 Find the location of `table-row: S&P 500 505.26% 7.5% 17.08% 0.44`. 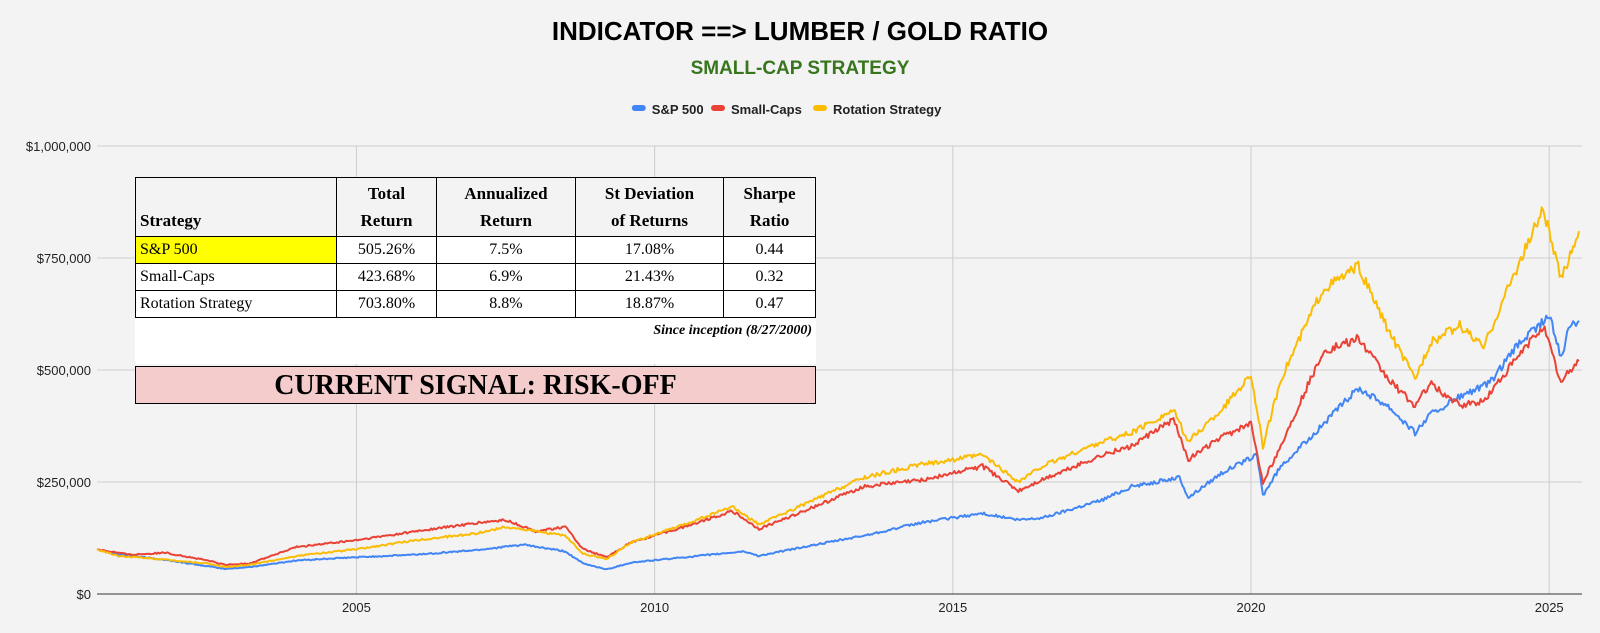

table-row: S&P 500 505.26% 7.5% 17.08% 0.44 is located at coordinates (475, 250).